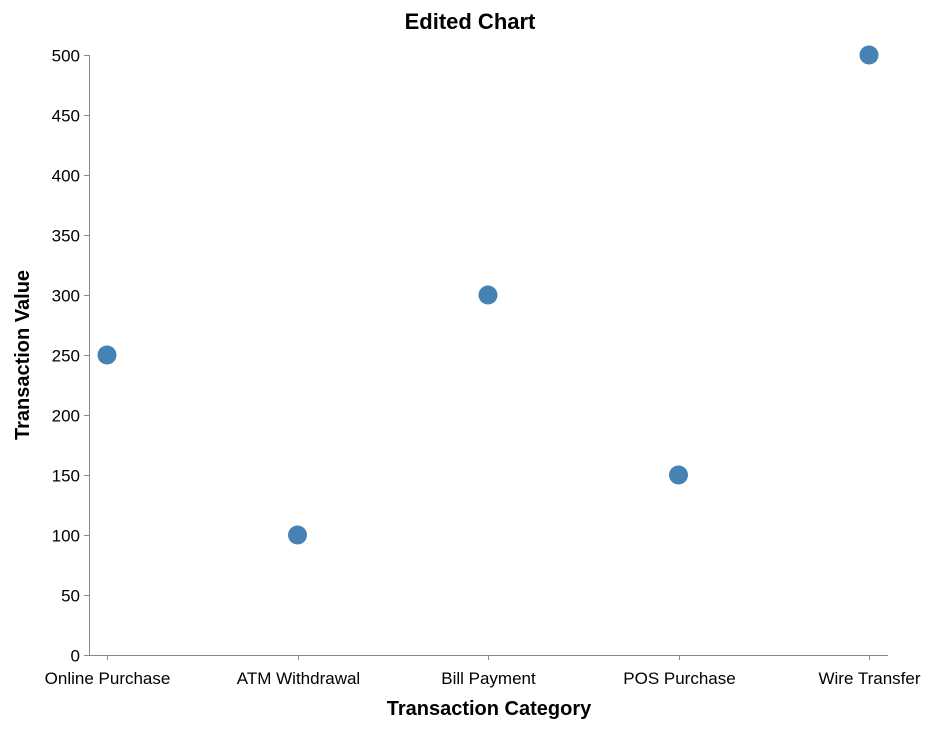  Describe the element at coordinates (66, 536) in the screenshot. I see `y-tick-label: 100` at that location.